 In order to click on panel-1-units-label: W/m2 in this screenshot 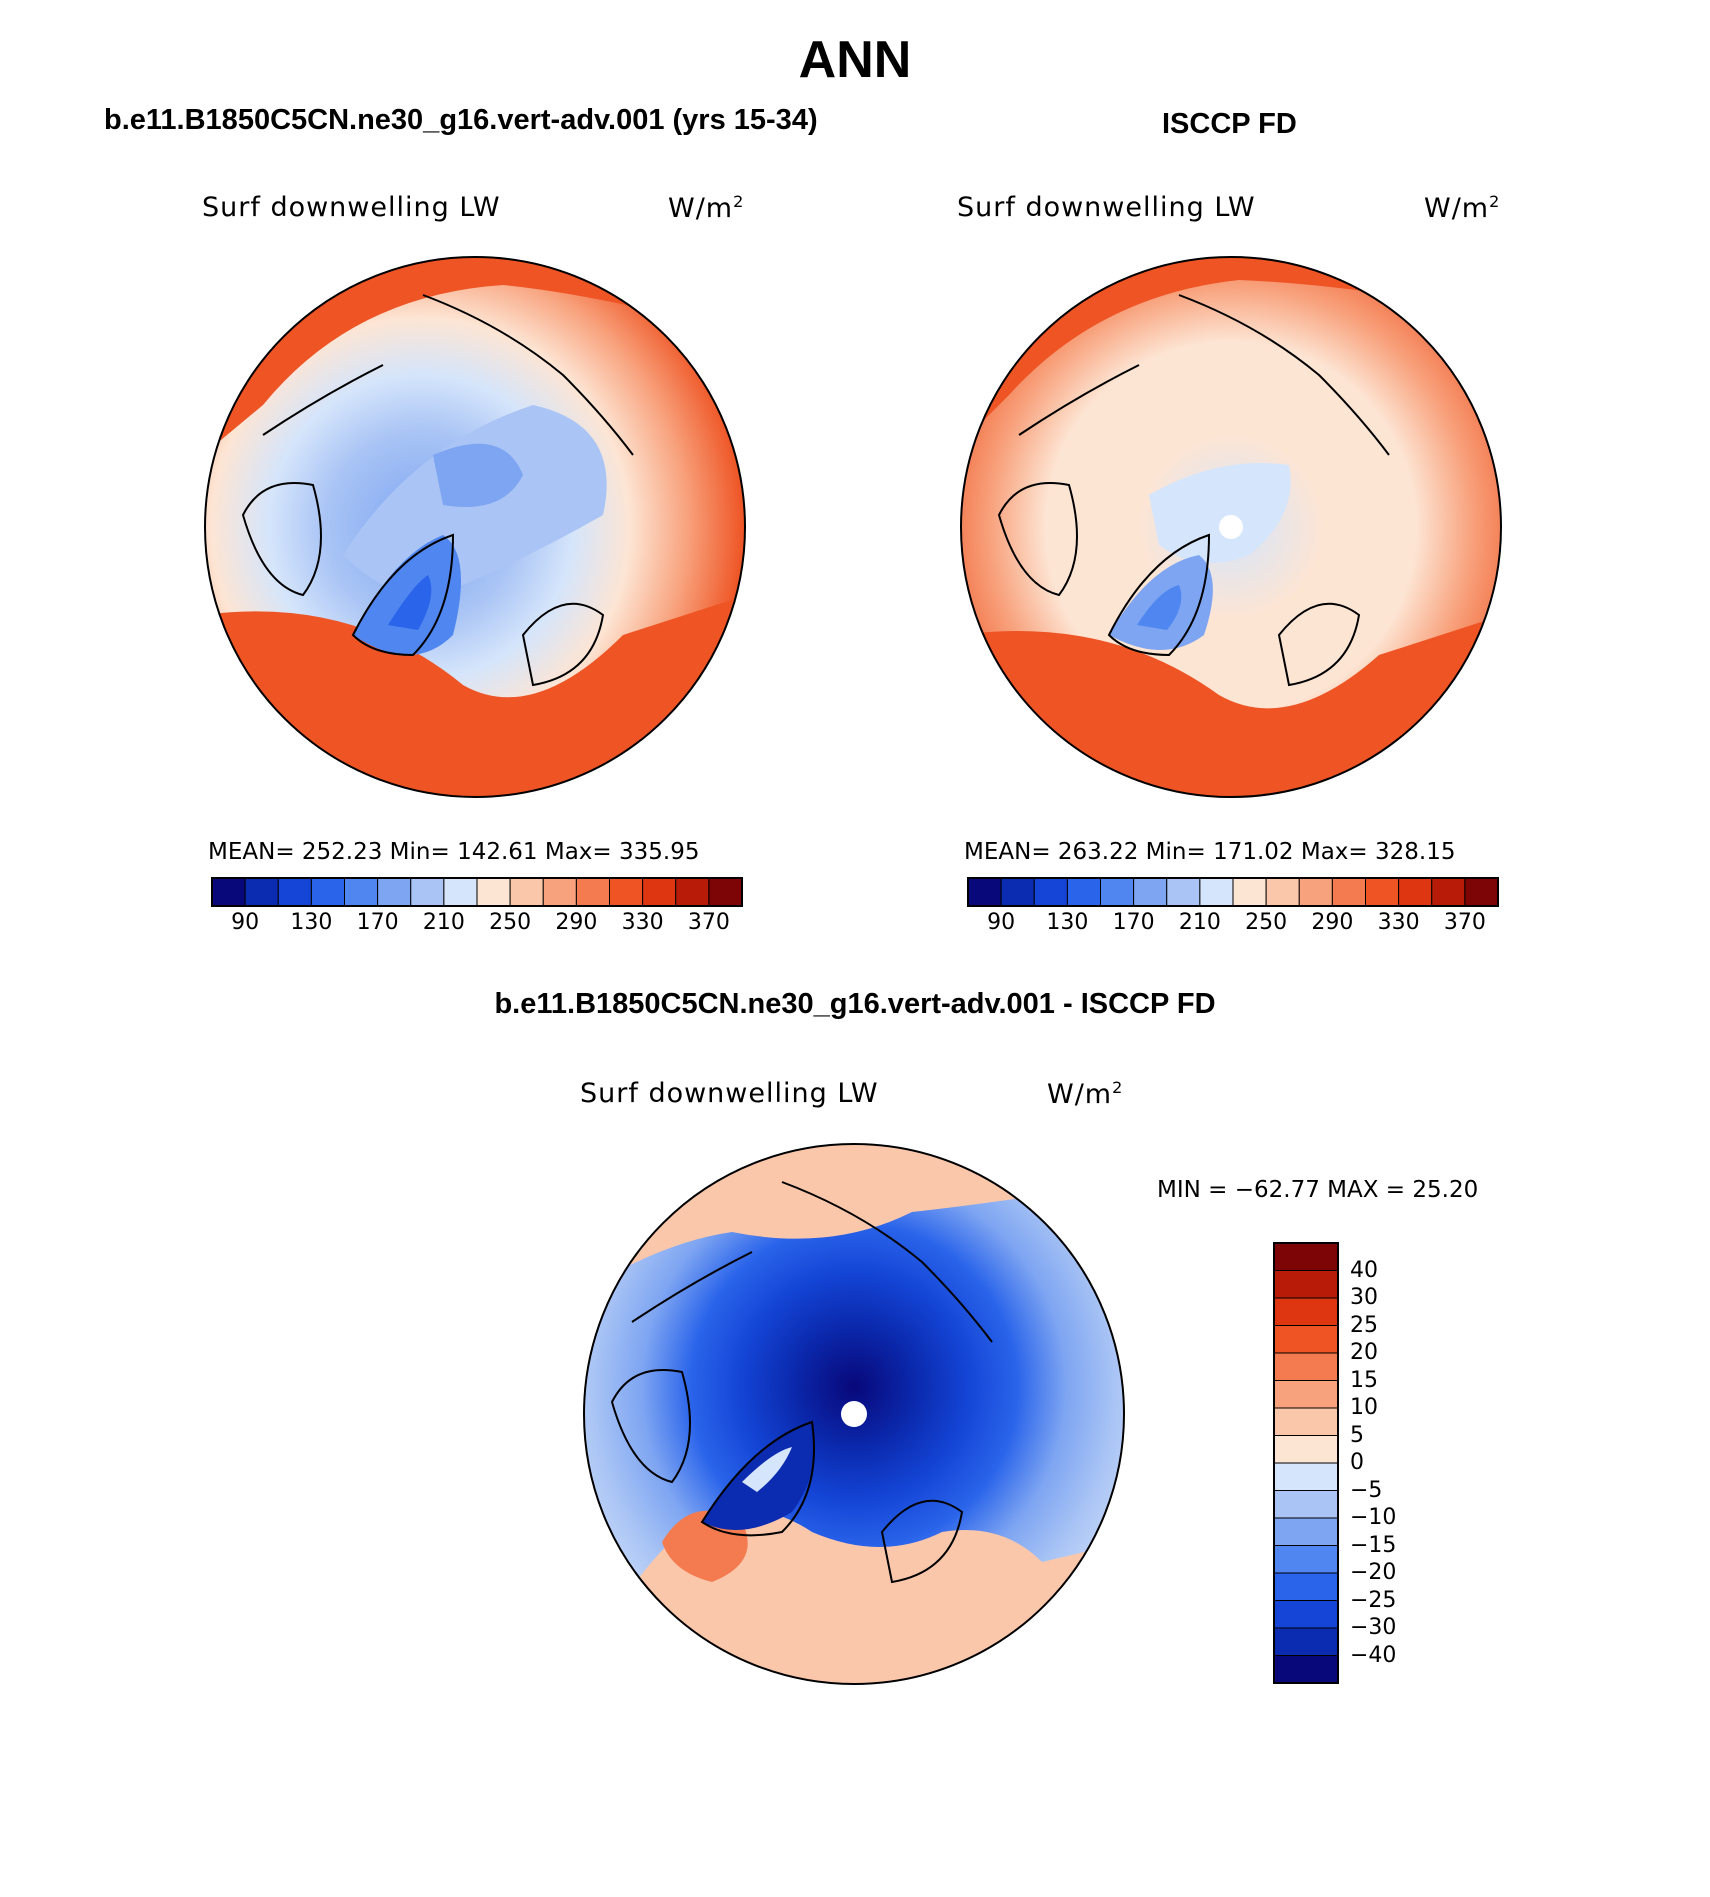, I will do `click(706, 208)`.